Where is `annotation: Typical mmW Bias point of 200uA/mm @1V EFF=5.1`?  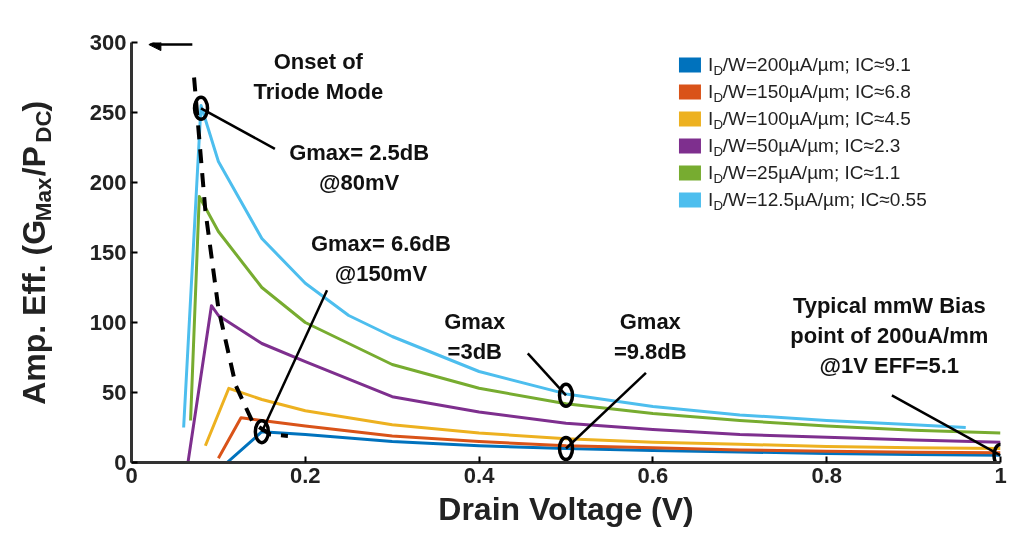
annotation: Typical mmW Bias point of 200uA/mm @1V EFF=5.1 is located at coordinates (889, 335).